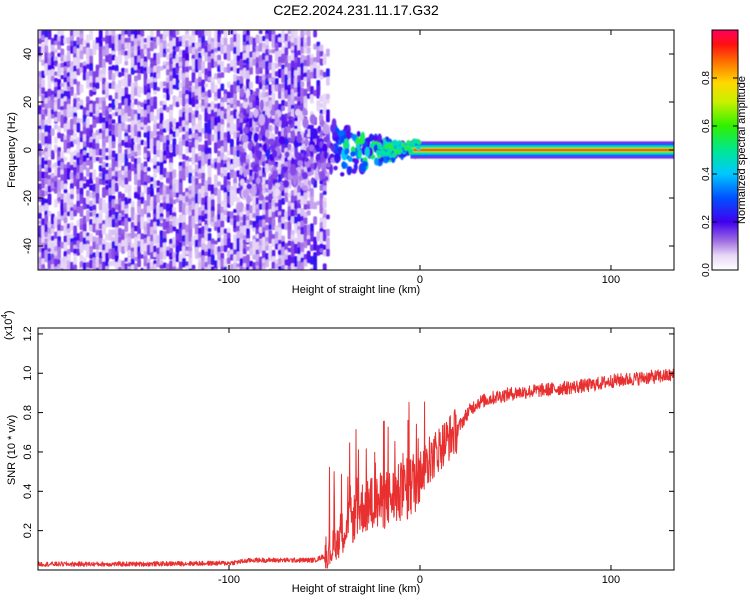 Image resolution: width=750 pixels, height=600 pixels. Describe the element at coordinates (28, 373) in the screenshot. I see `snr-ytick-label: 1.0` at that location.